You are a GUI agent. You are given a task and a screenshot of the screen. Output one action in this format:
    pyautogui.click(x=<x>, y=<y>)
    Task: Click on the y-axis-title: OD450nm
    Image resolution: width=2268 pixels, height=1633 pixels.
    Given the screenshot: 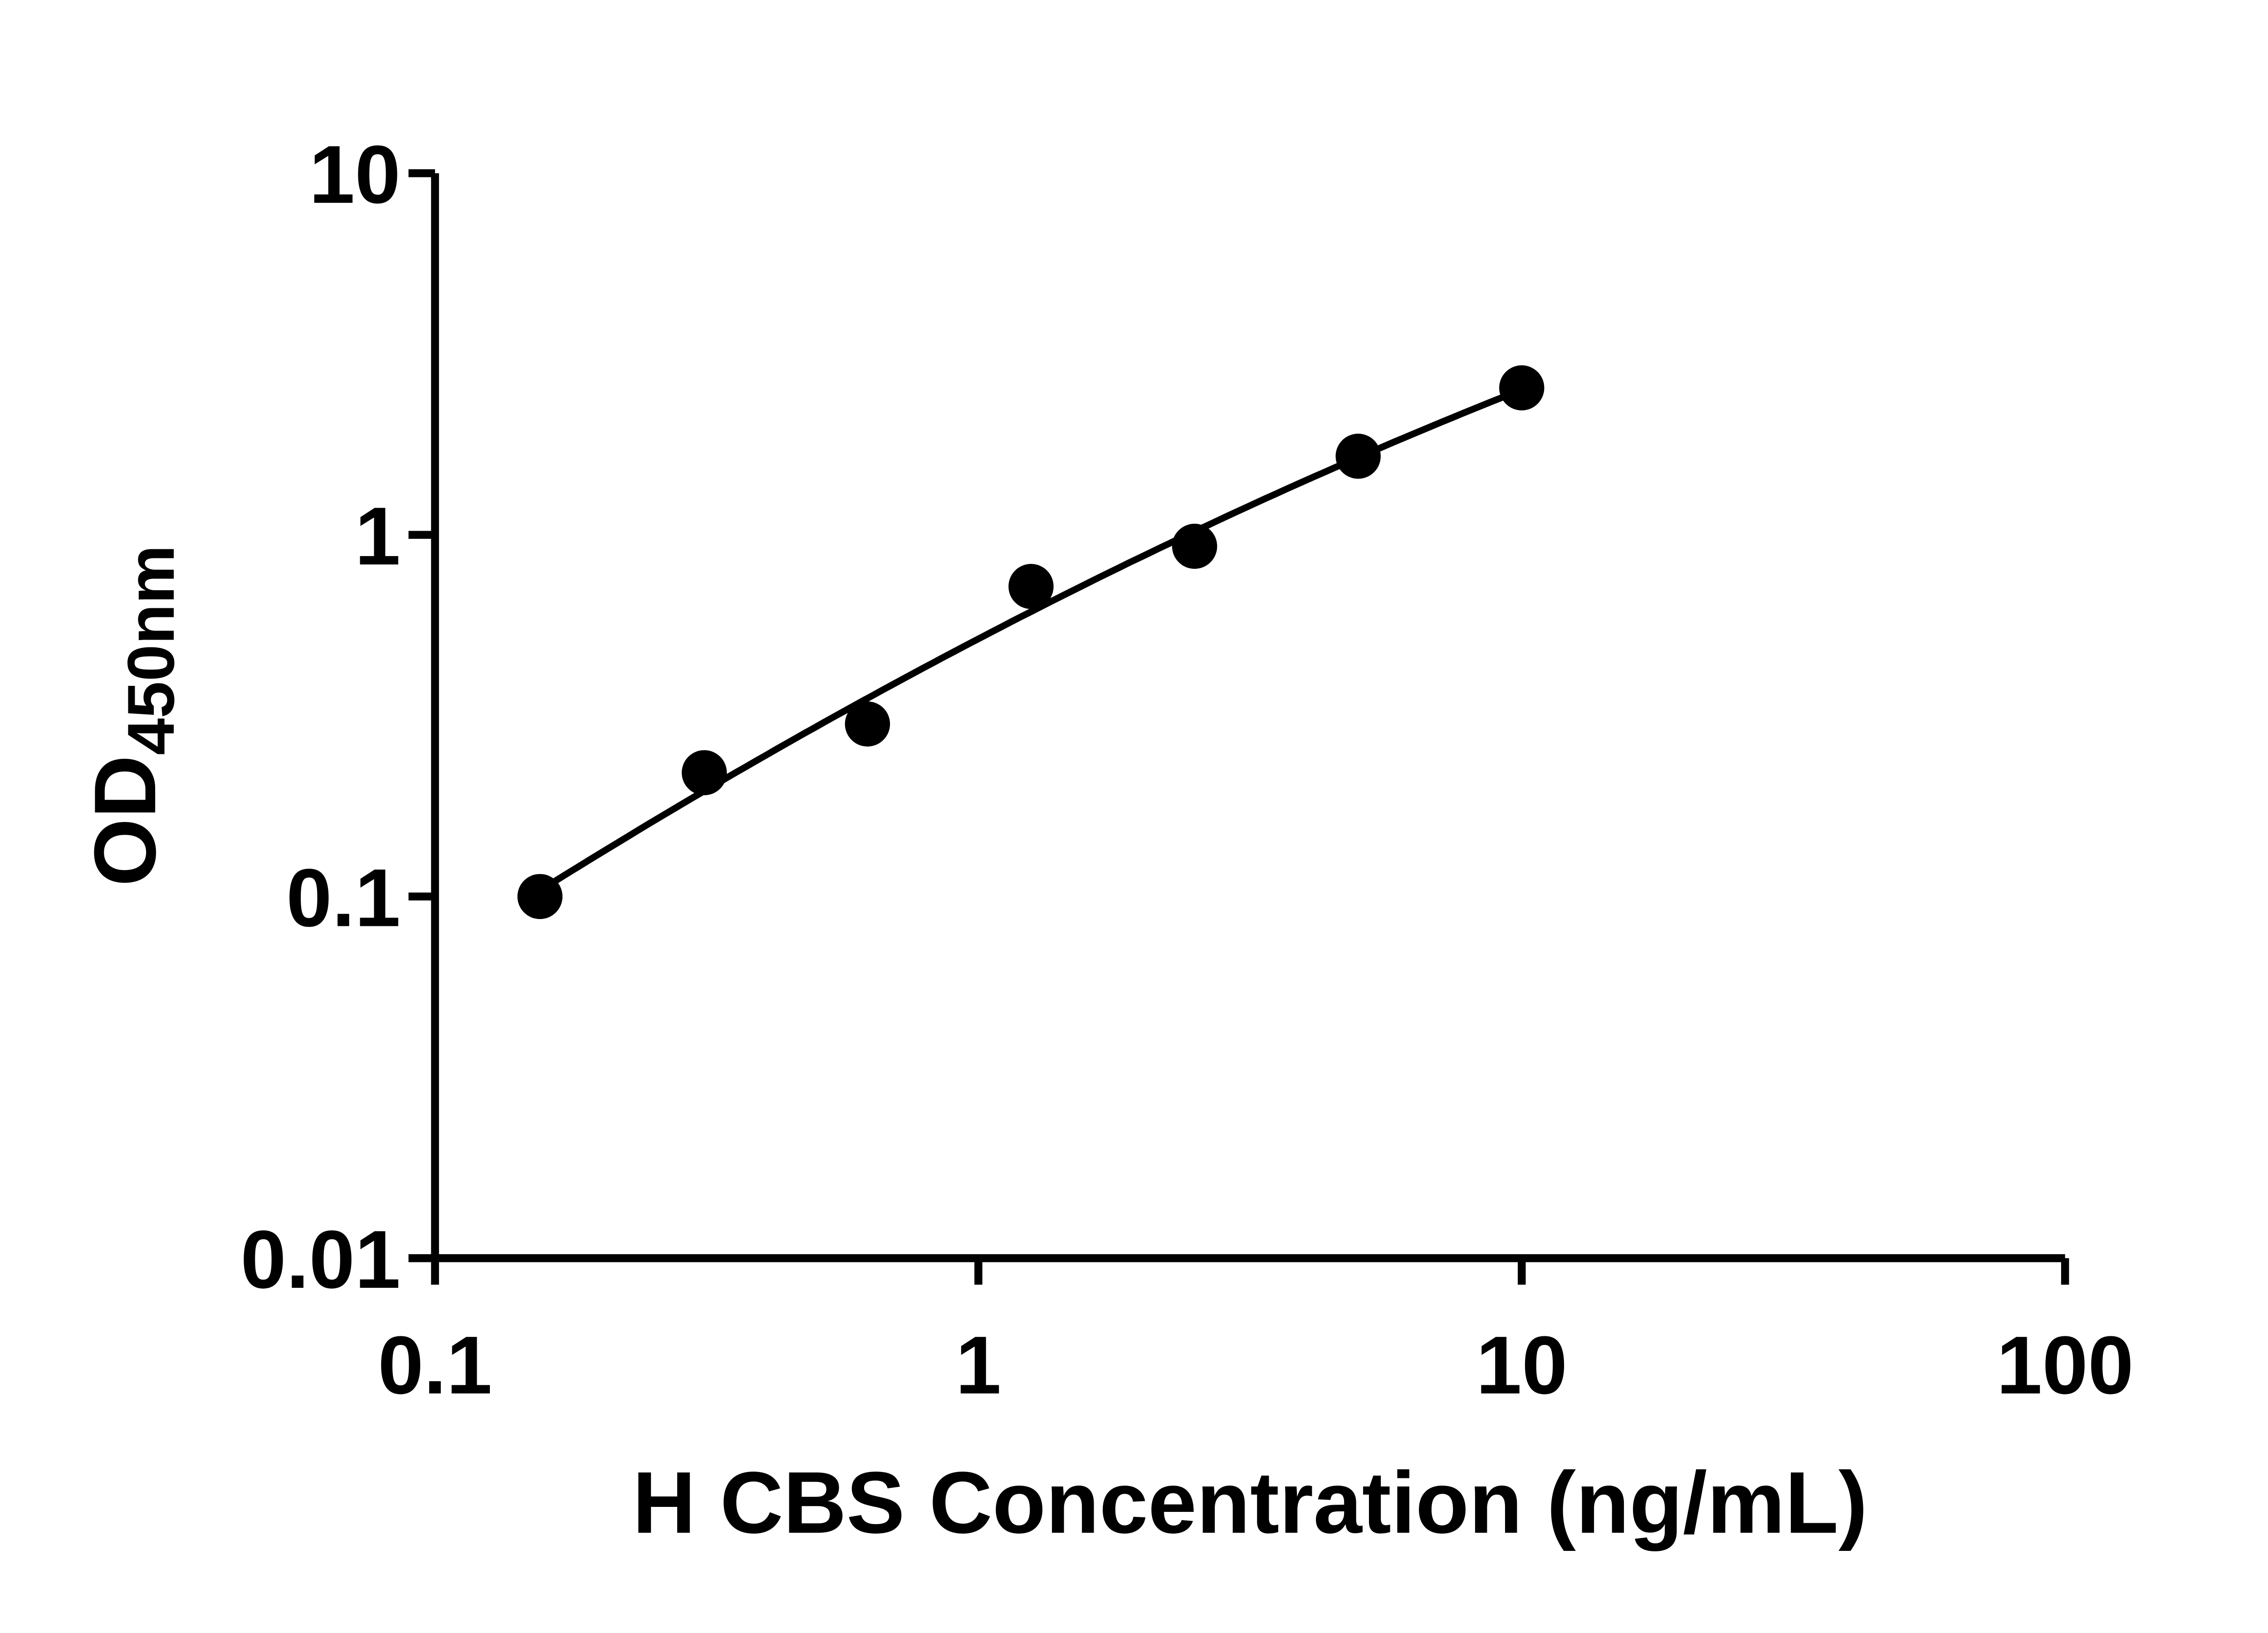 What is the action you would take?
    pyautogui.click(x=132, y=715)
    